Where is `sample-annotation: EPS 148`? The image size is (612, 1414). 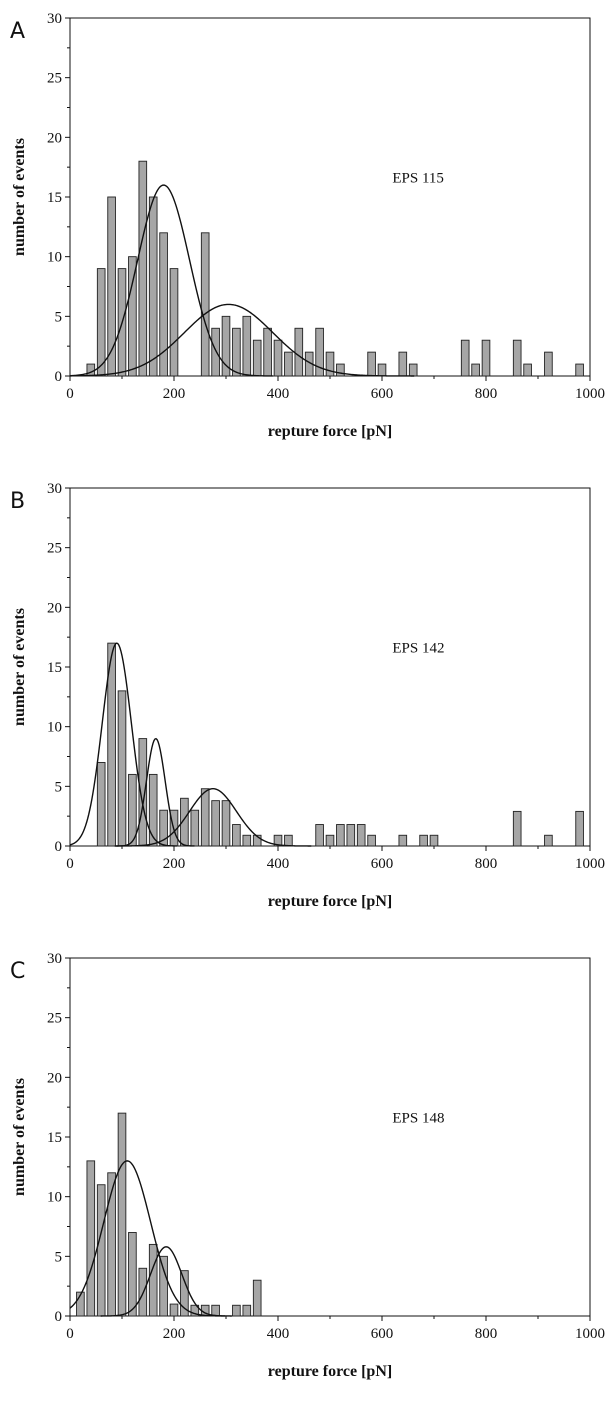 sample-annotation: EPS 148 is located at coordinates (418, 1119).